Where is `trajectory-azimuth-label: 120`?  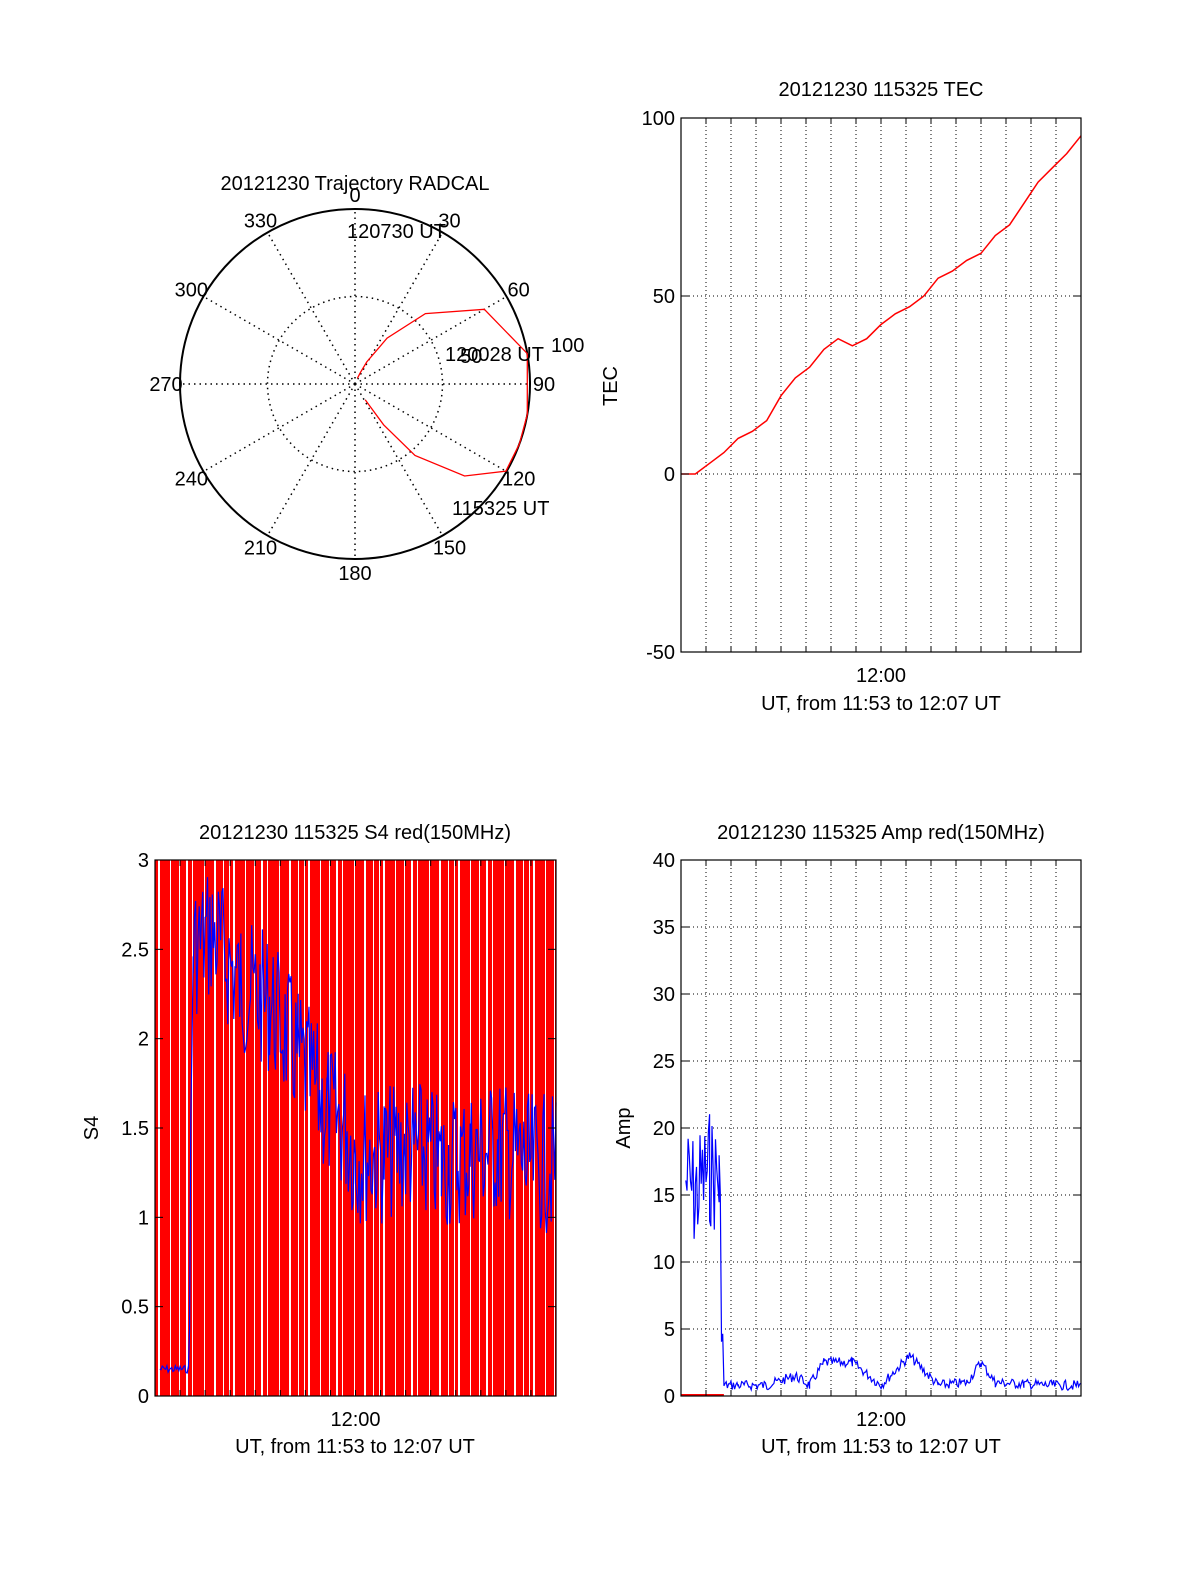
trajectory-azimuth-label: 120 is located at coordinates (518, 480).